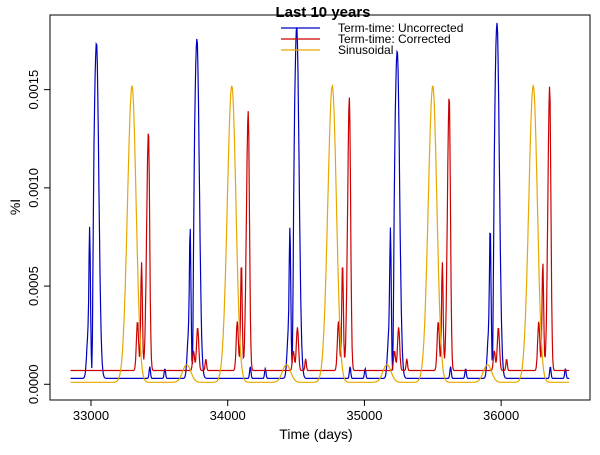  I want to click on x-tick-label: 34000, so click(228, 415).